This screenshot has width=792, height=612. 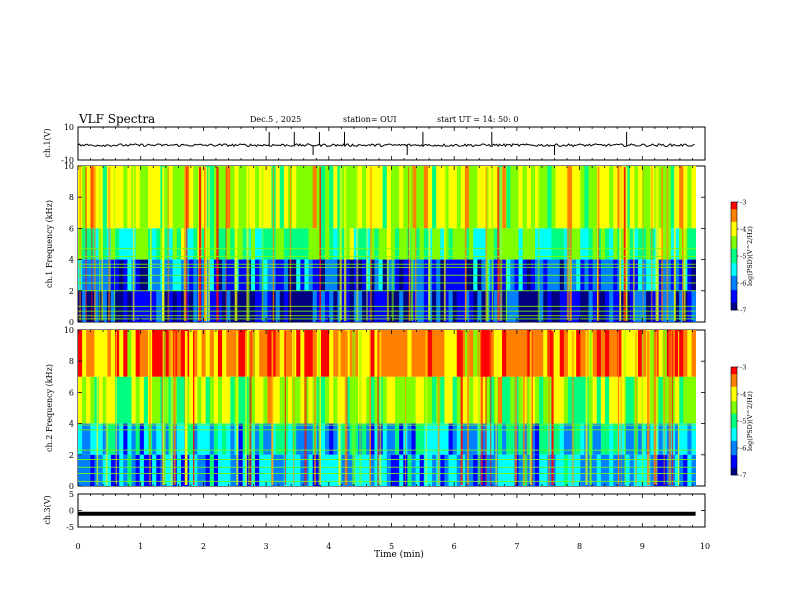 I want to click on ch1-waveform-line, so click(x=386, y=145).